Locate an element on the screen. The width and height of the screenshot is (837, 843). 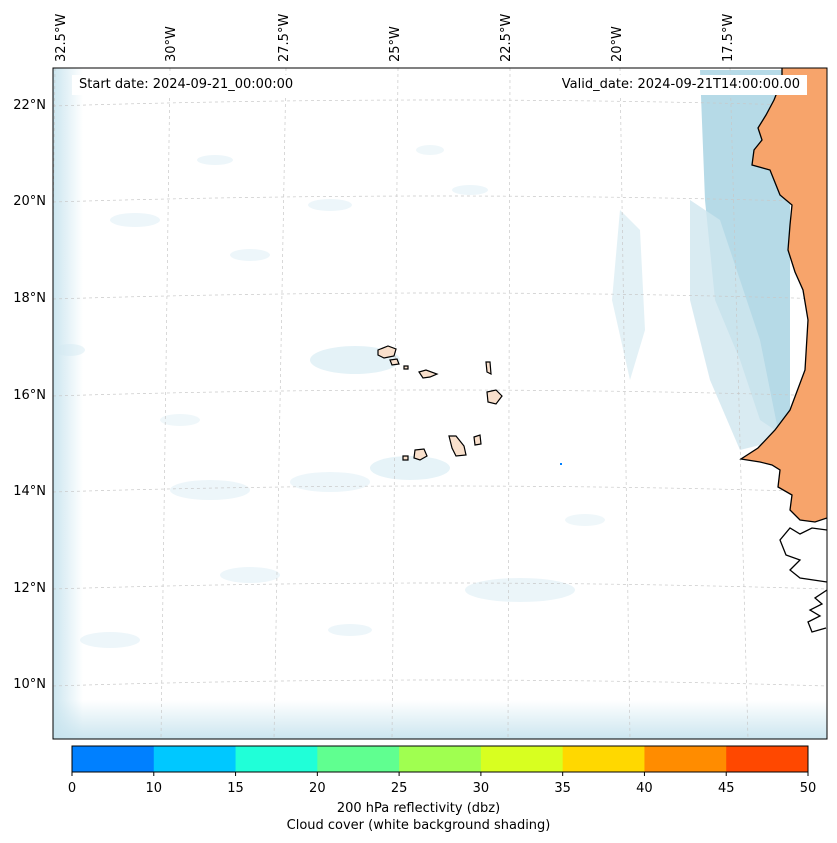
lon-label: 25°W is located at coordinates (395, 44).